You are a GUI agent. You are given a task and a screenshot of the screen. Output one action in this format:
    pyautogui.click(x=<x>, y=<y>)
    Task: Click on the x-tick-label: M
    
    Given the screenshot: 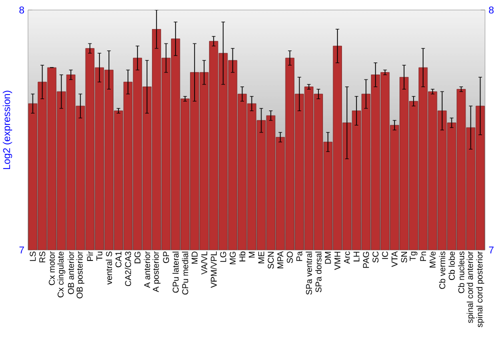 What is the action you would take?
    pyautogui.click(x=251, y=255)
    